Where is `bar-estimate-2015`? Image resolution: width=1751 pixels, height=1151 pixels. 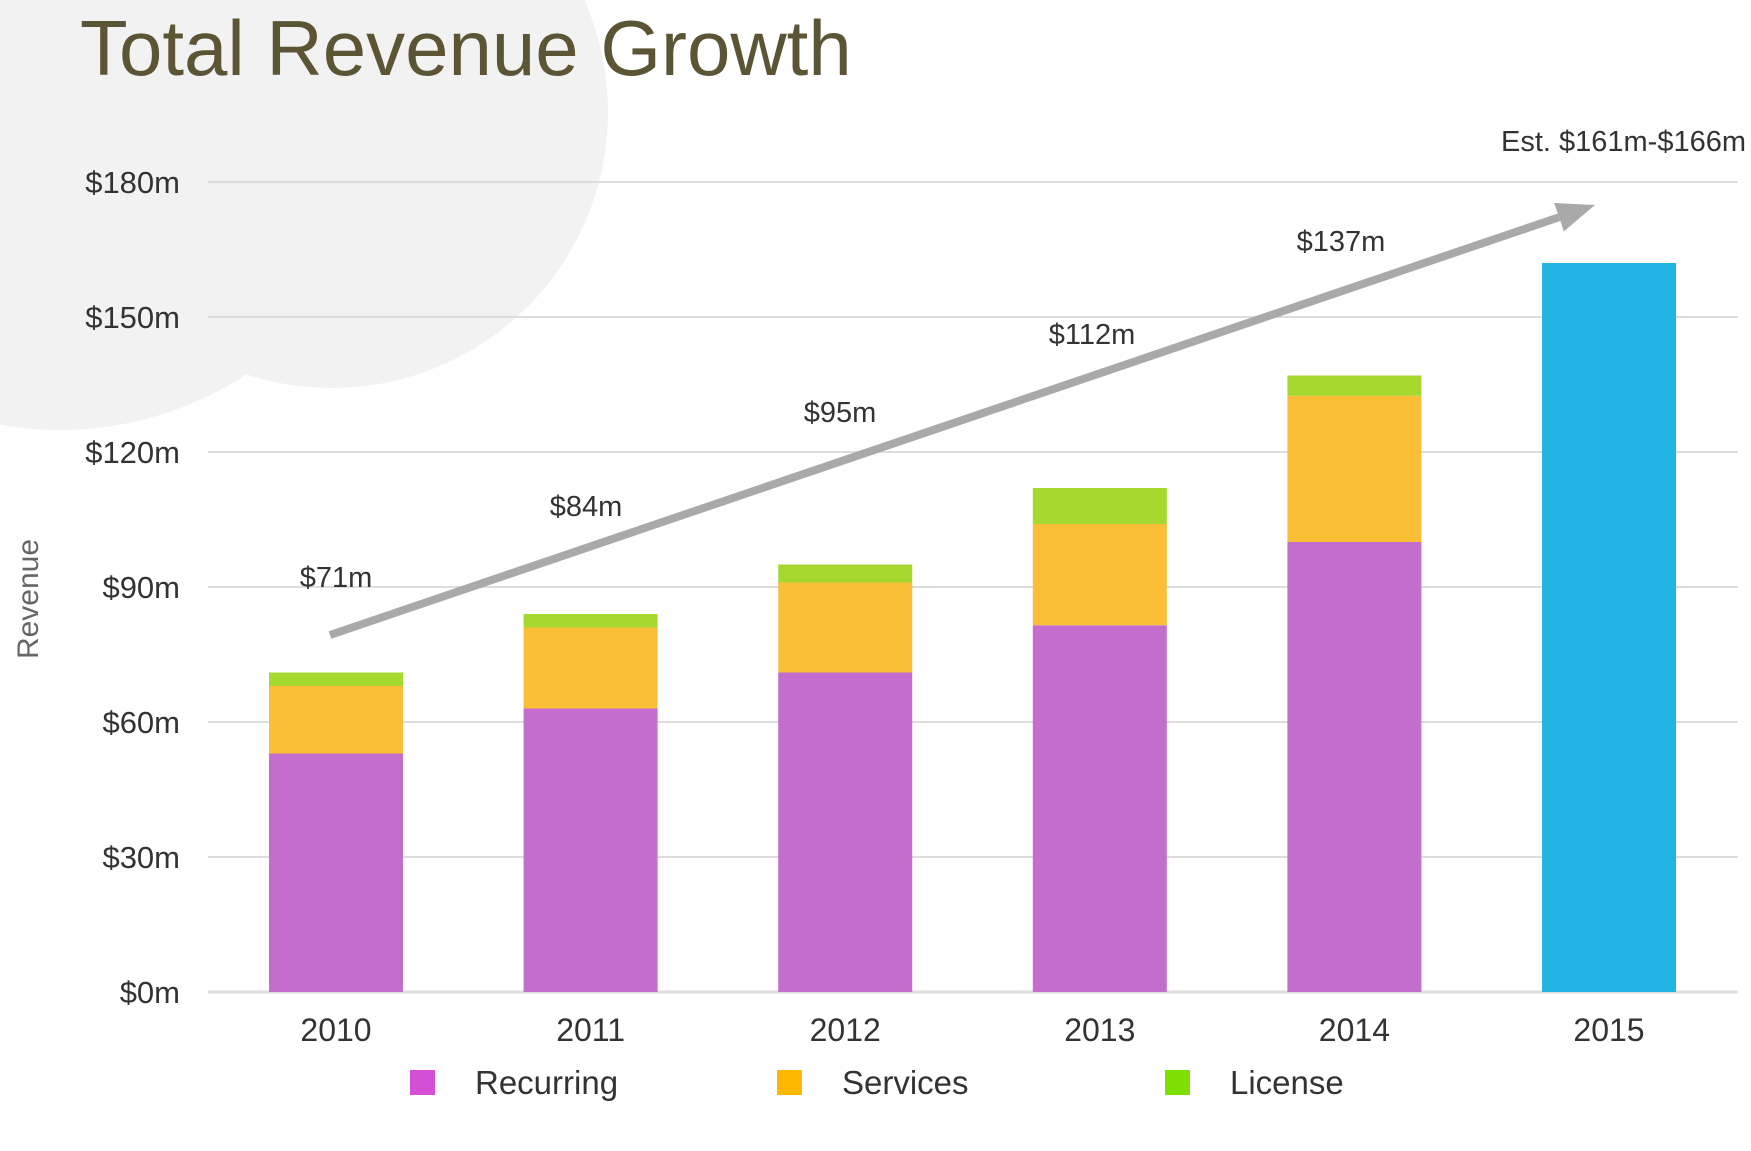
bar-estimate-2015 is located at coordinates (1609, 627).